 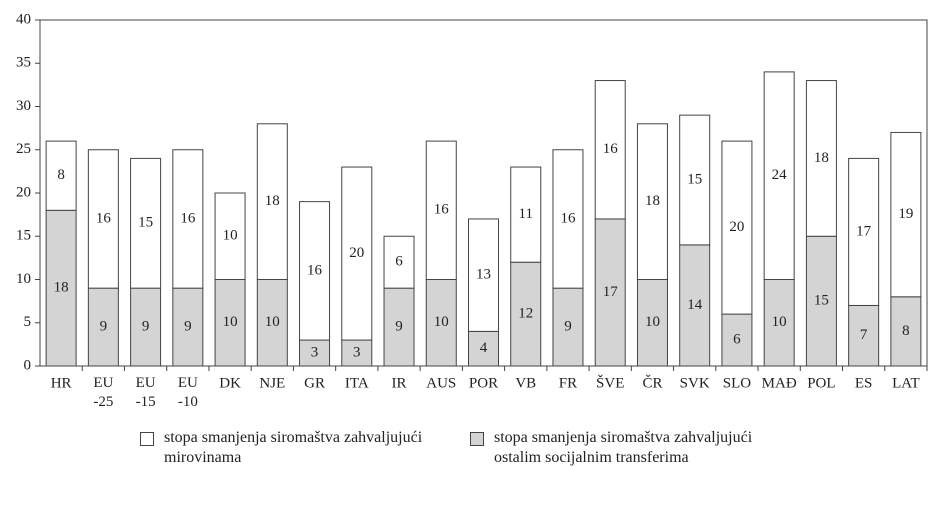 What do you see at coordinates (906, 383) in the screenshot?
I see `x-tick-label: LAT` at bounding box center [906, 383].